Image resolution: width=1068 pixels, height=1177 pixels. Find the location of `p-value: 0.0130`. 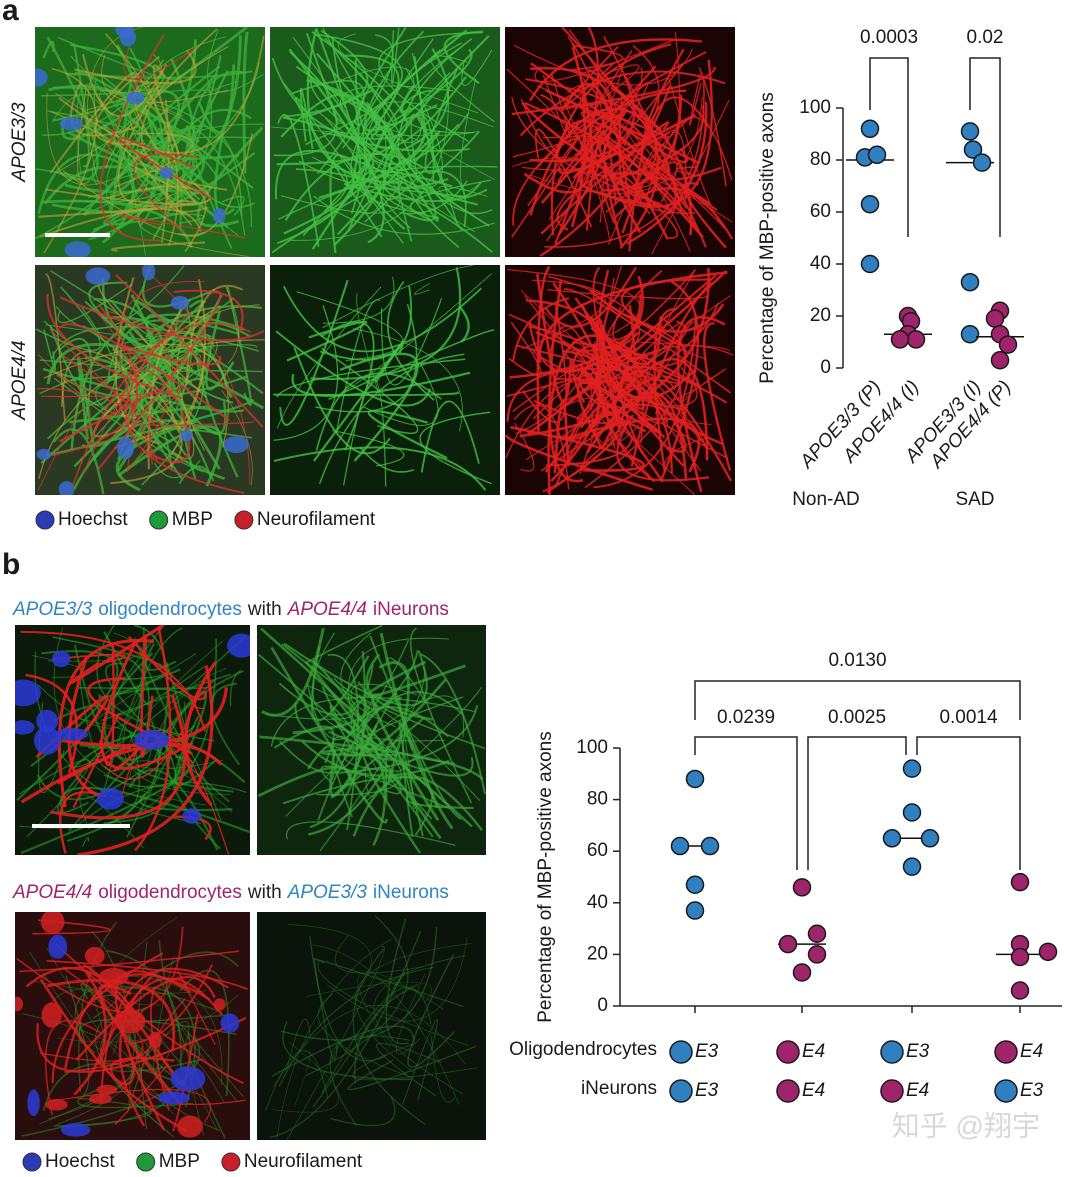

p-value: 0.0130 is located at coordinates (857, 660).